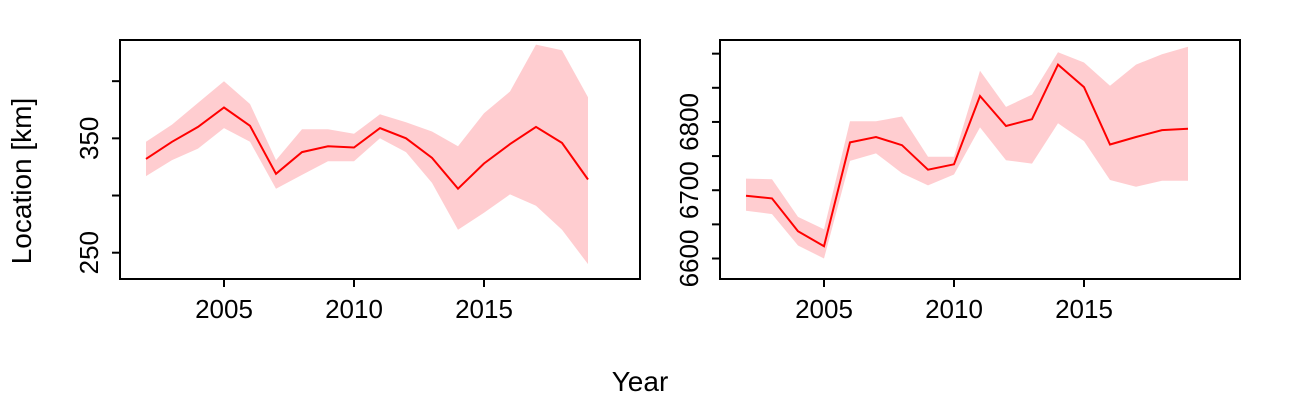 The width and height of the screenshot is (1300, 405). I want to click on x-axis-label: Year, so click(640, 381).